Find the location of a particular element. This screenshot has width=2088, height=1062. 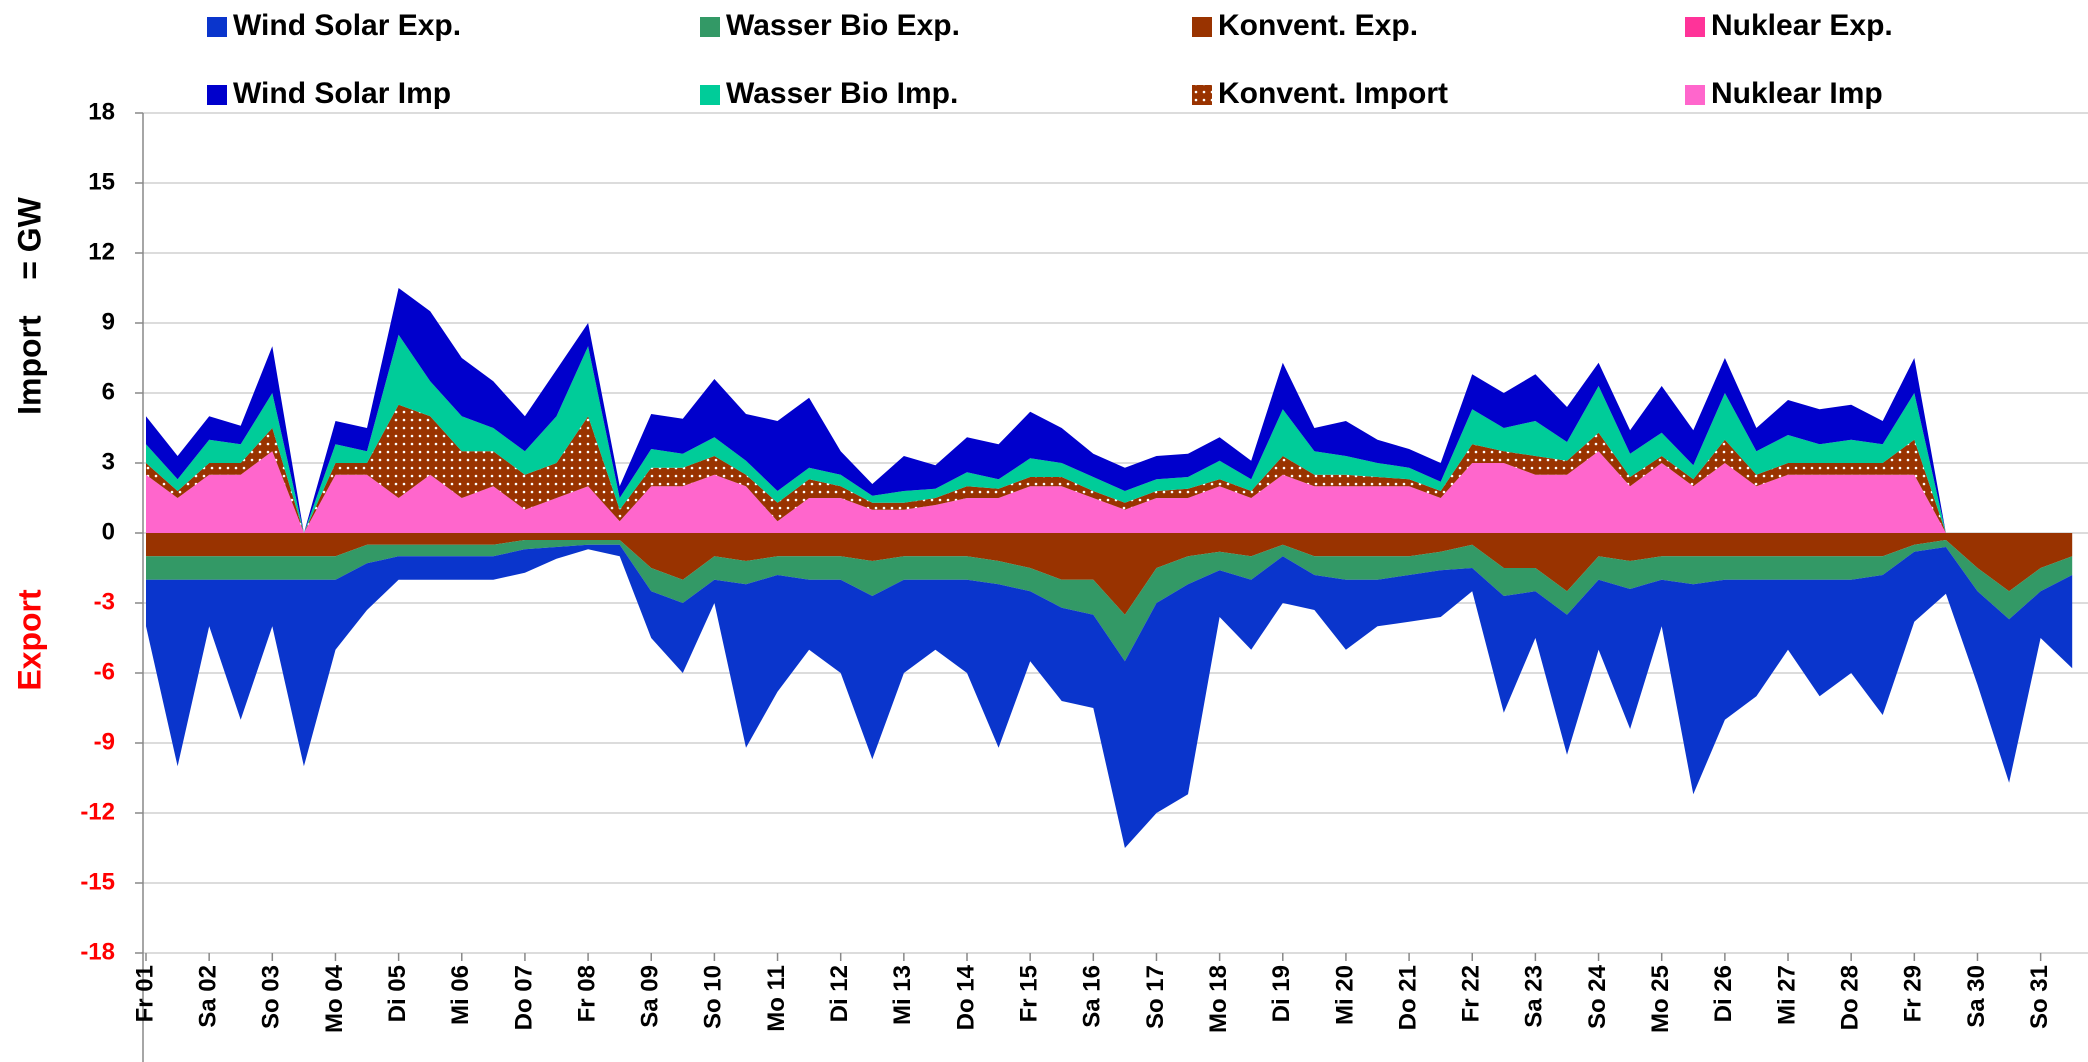

y-tick-label: 18 is located at coordinates (101, 111).